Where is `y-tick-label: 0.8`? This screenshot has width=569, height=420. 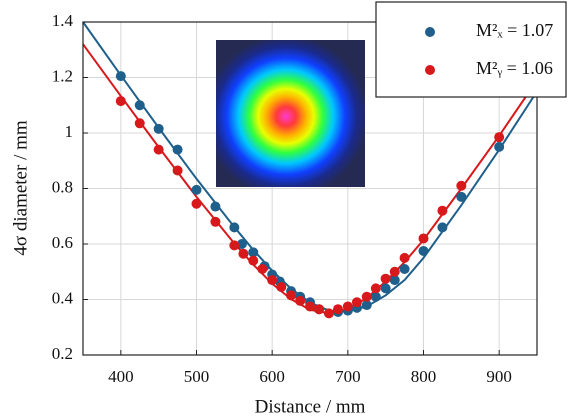
y-tick-label: 0.8 is located at coordinates (62, 186).